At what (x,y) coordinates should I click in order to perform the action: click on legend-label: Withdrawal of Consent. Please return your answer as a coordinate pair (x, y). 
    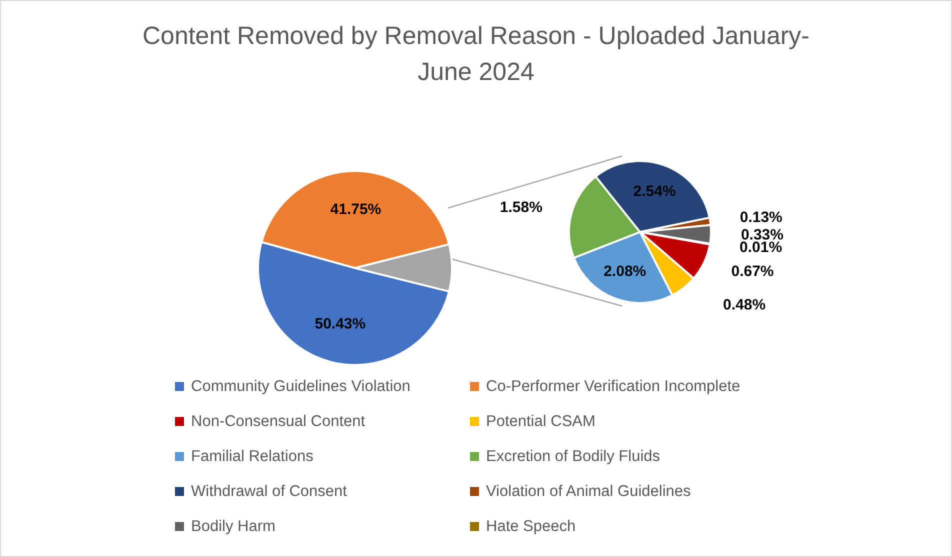
    Looking at the image, I should click on (269, 491).